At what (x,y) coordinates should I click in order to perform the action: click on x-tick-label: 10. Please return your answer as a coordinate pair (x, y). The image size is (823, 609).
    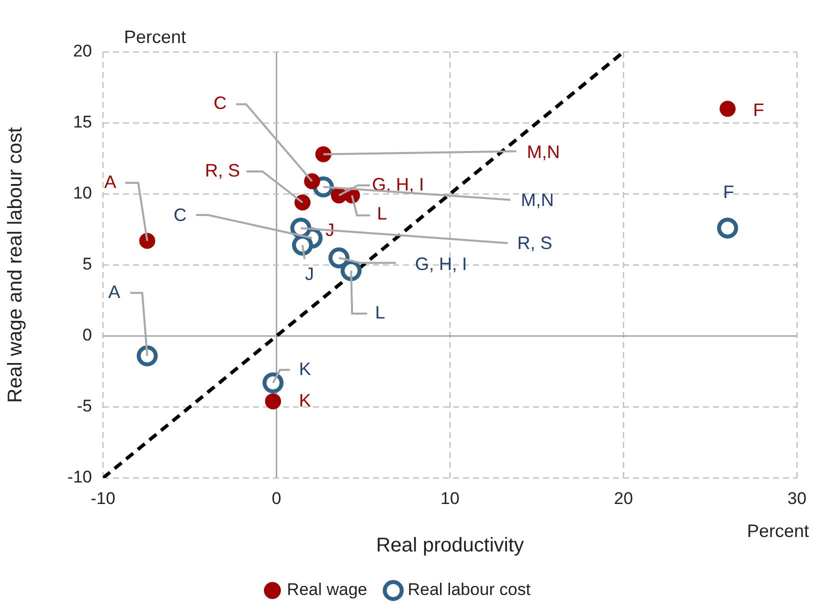
    Looking at the image, I should click on (450, 498).